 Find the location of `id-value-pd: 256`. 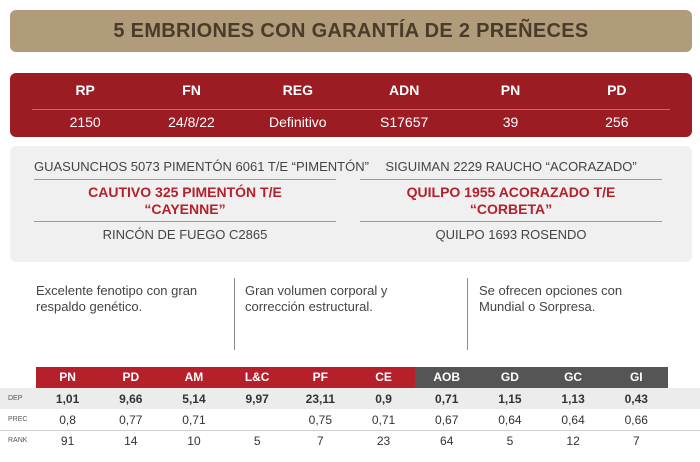

id-value-pd: 256 is located at coordinates (617, 122).